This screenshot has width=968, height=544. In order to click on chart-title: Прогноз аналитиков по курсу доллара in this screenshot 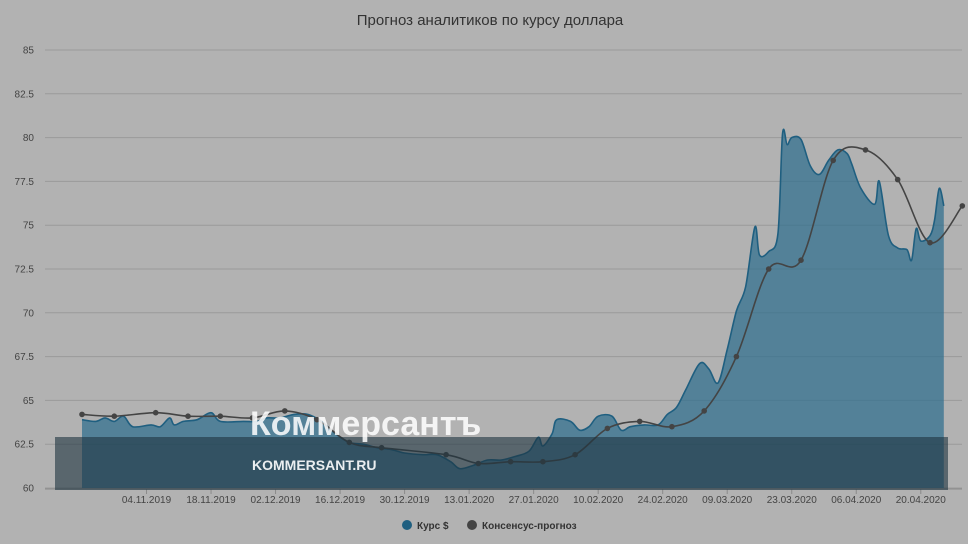, I will do `click(490, 20)`.